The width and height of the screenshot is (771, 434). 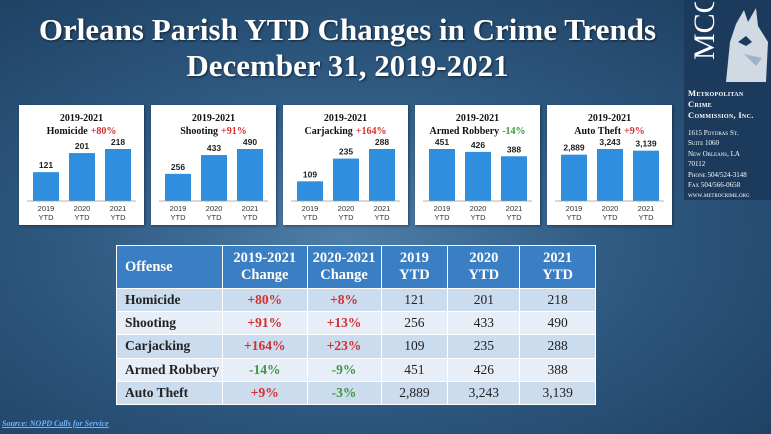 I want to click on chart-subtitle: Shooting +91%, so click(x=213, y=131).